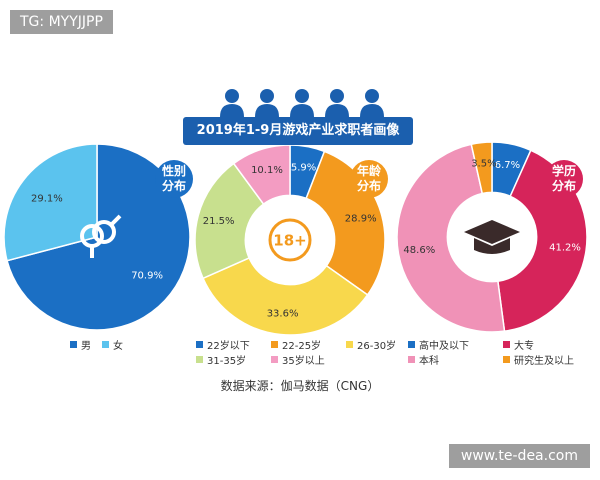 Image resolution: width=600 pixels, height=480 pixels. What do you see at coordinates (283, 313) in the screenshot?
I see `value-label: 33.6%` at bounding box center [283, 313].